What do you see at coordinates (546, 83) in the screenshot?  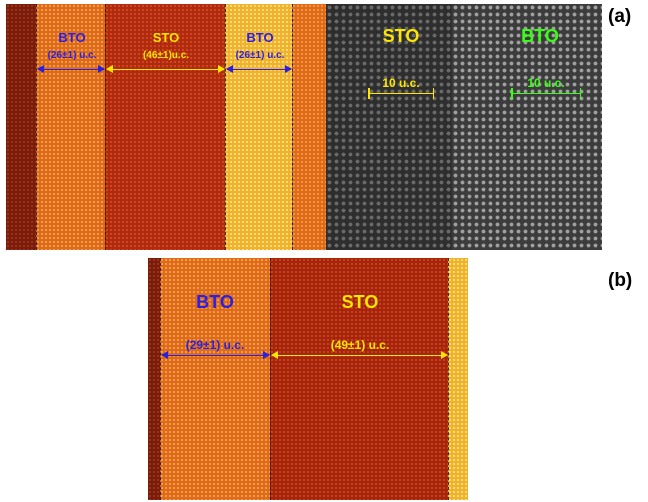 I see `scale-label-bto: 10 u.c.` at bounding box center [546, 83].